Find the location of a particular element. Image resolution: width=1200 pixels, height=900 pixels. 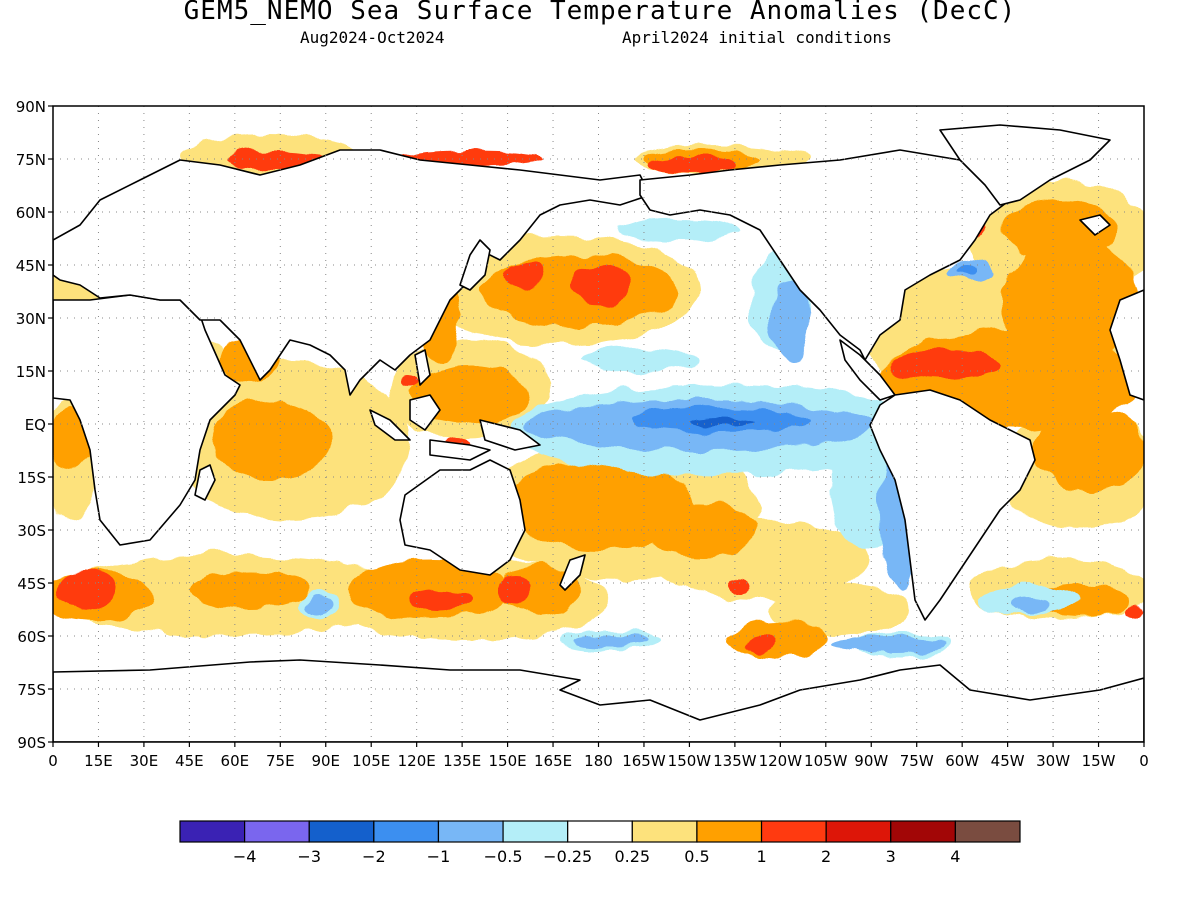

colorbar: −4 −3 −2 −1 −0.5 −0.25 0.25 0.5 1 2 3 4 is located at coordinates (600, 843).